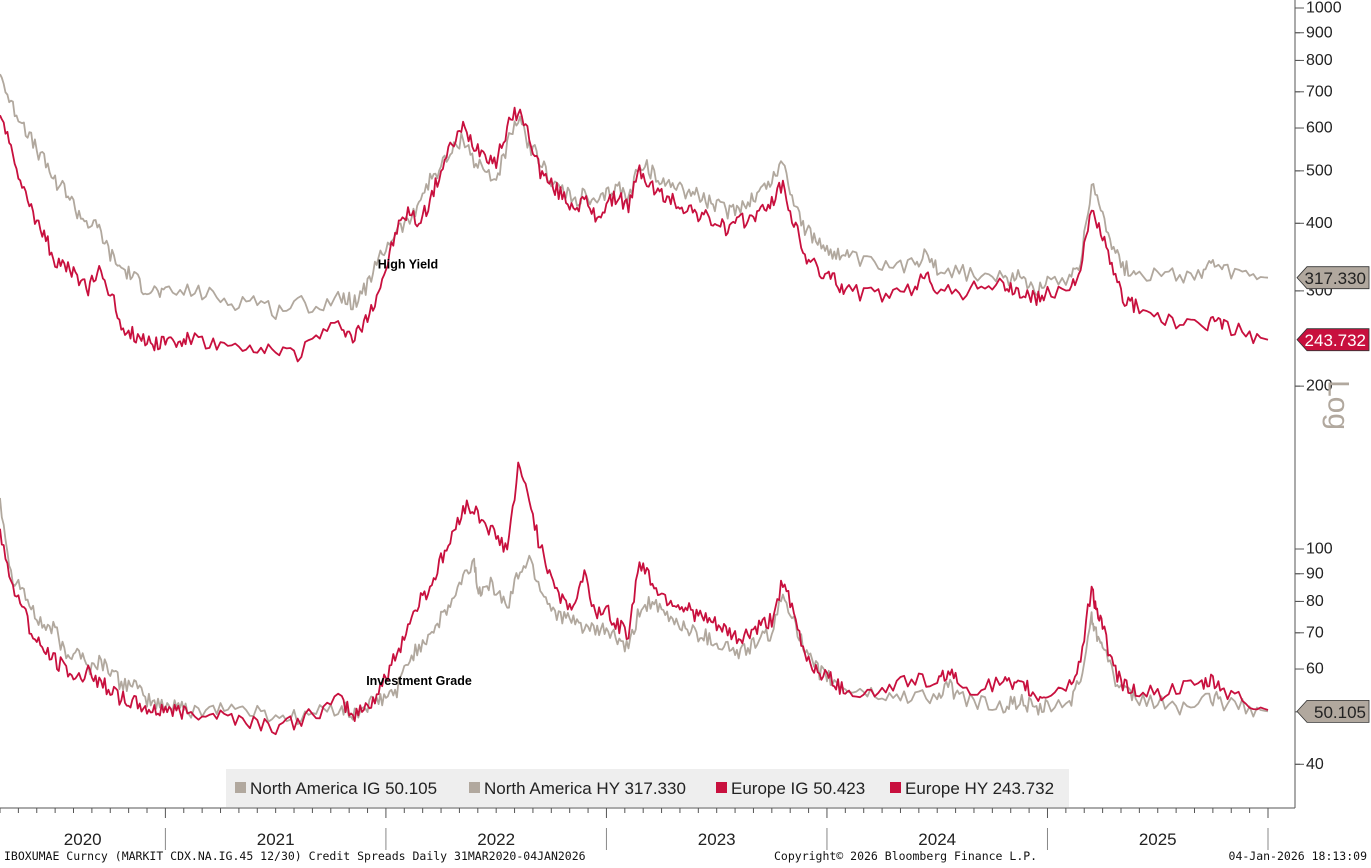 Image resolution: width=1371 pixels, height=868 pixels. Describe the element at coordinates (1338, 405) in the screenshot. I see `log-scale-label: Log` at that location.